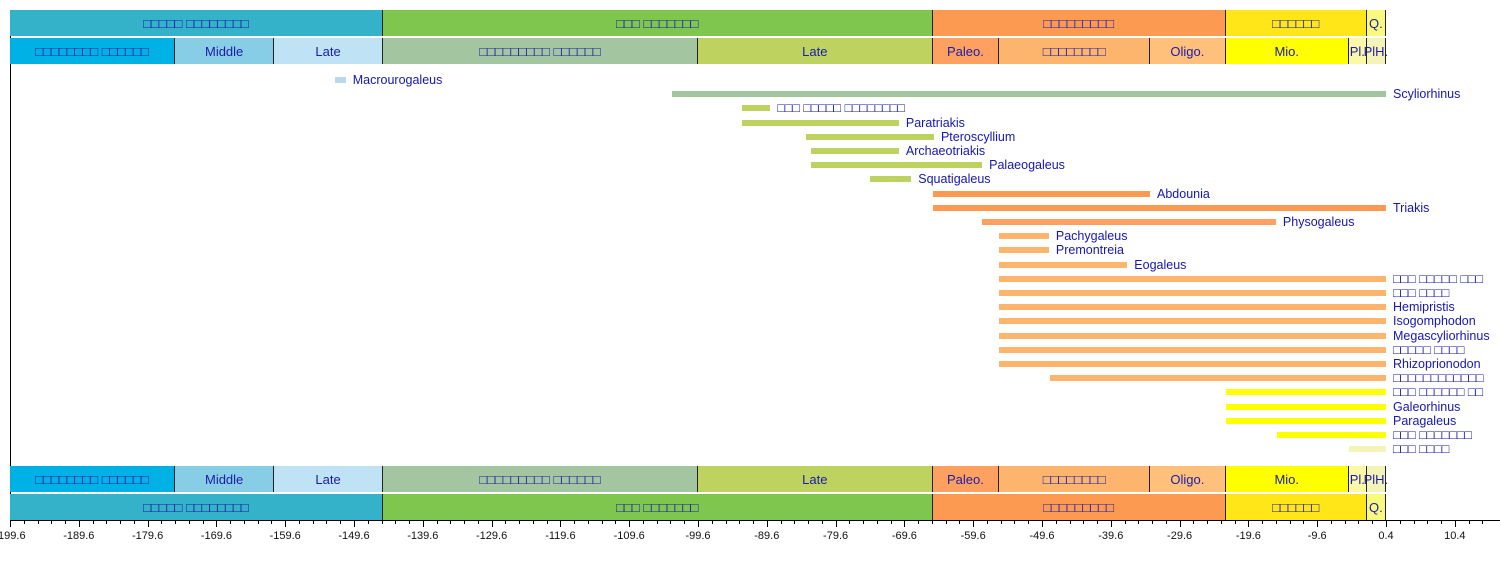 The width and height of the screenshot is (1500, 570). Describe the element at coordinates (93, 479) in the screenshot. I see `epoch-cell-bottom: □□□□□□□□ □□□□□□` at that location.